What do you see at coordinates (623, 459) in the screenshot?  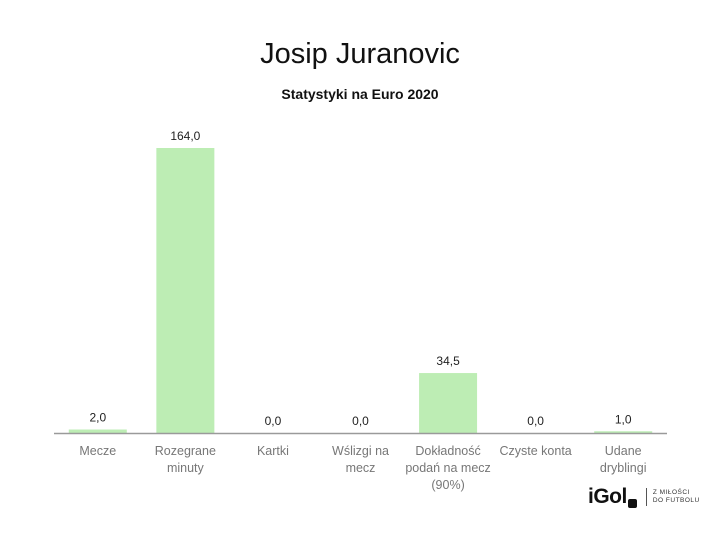 I see `category-label-6: Udane dryblingi` at bounding box center [623, 459].